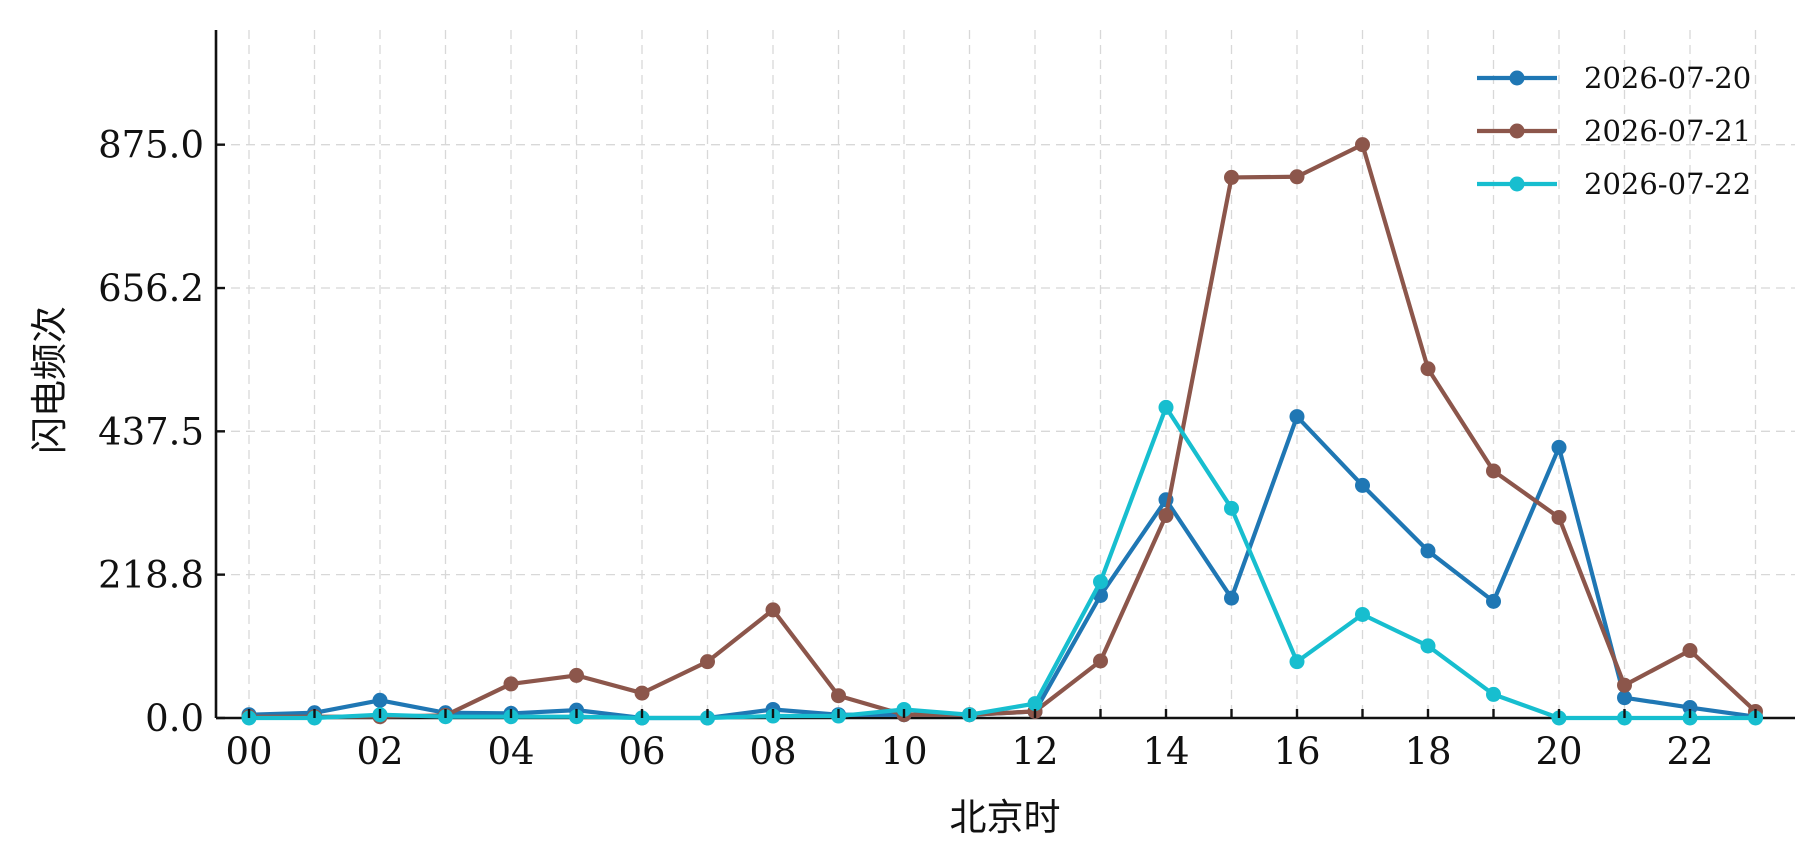  What do you see at coordinates (1689, 751) in the screenshot?
I see `x-tick-label: 22` at bounding box center [1689, 751].